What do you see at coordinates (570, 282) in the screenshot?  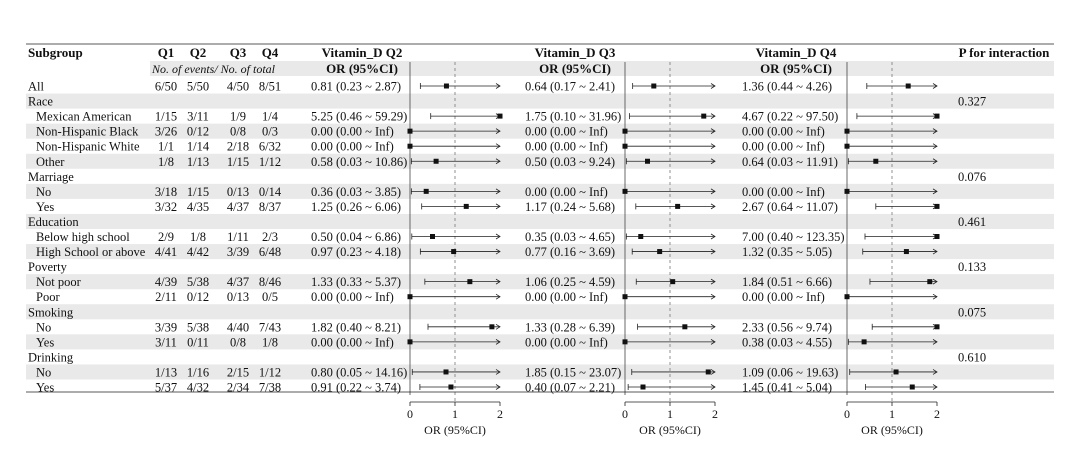 I see `or-text: 1.06 (0.25 ~ 4.59)` at bounding box center [570, 282].